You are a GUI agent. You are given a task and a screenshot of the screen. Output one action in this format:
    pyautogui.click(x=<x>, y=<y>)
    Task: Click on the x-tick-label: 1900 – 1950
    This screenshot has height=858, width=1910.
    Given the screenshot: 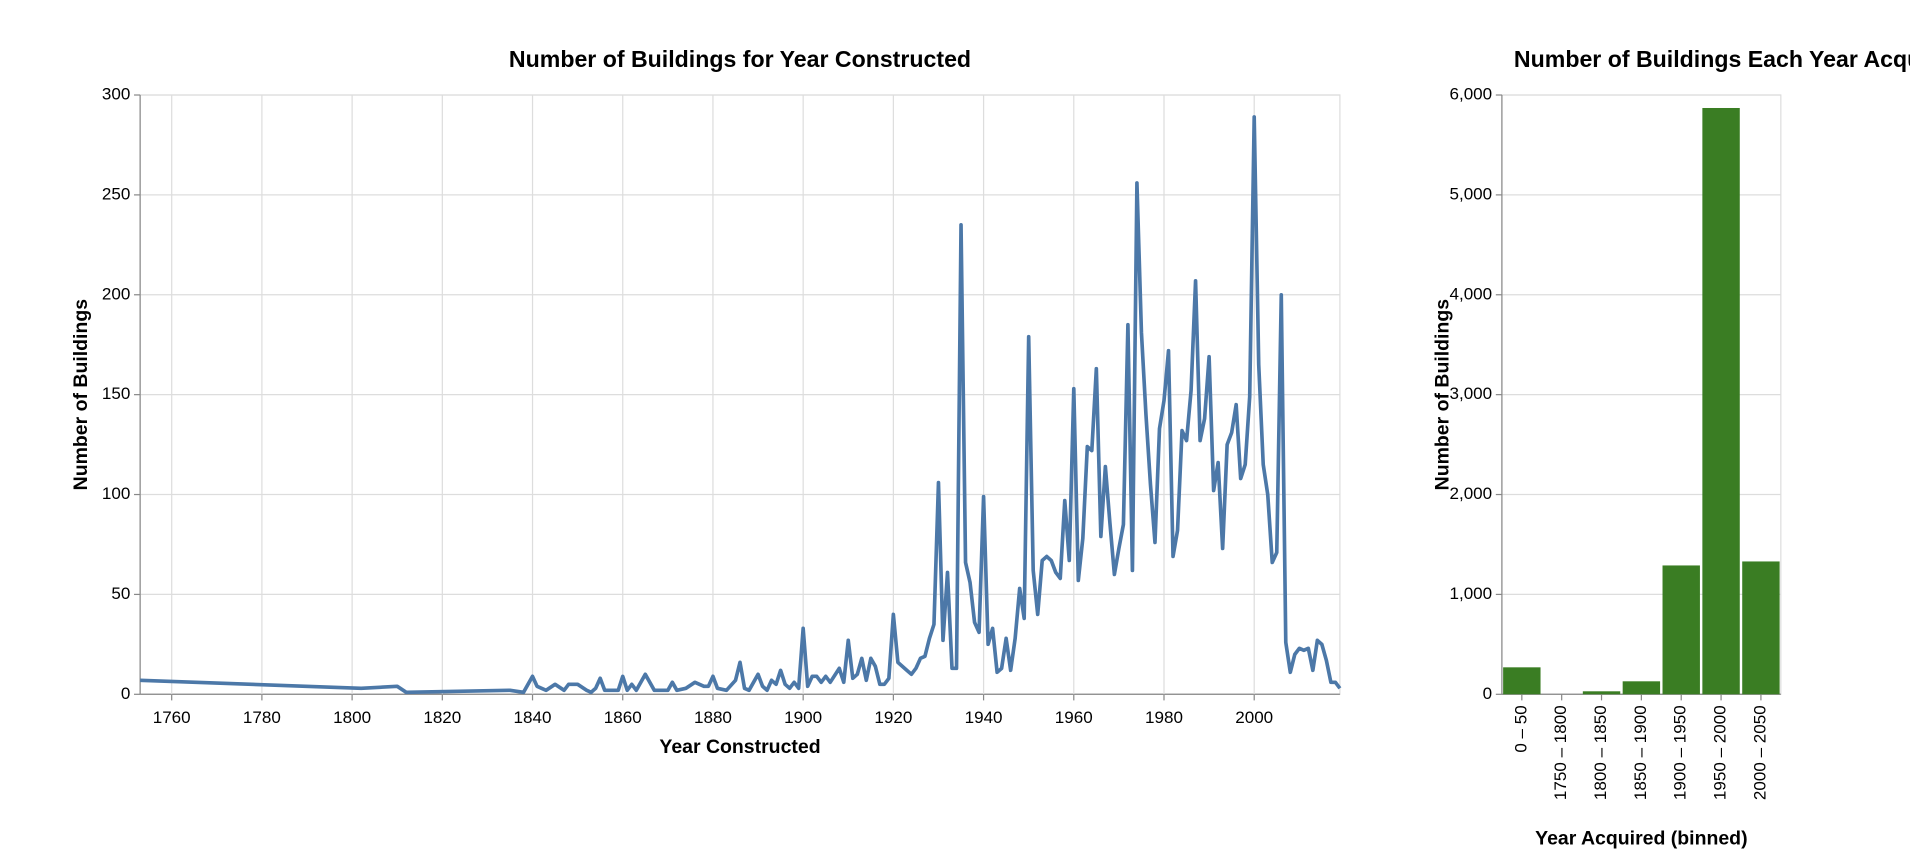 What is the action you would take?
    pyautogui.click(x=1680, y=752)
    